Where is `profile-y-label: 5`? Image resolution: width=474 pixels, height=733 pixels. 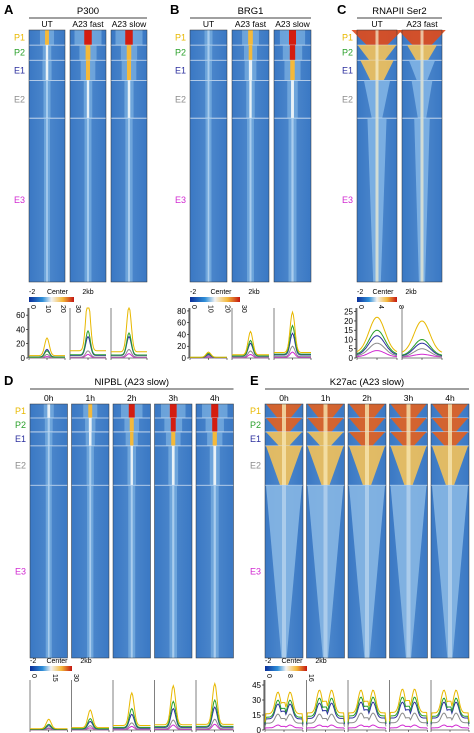 profile-y-label: 5 is located at coordinates (351, 349).